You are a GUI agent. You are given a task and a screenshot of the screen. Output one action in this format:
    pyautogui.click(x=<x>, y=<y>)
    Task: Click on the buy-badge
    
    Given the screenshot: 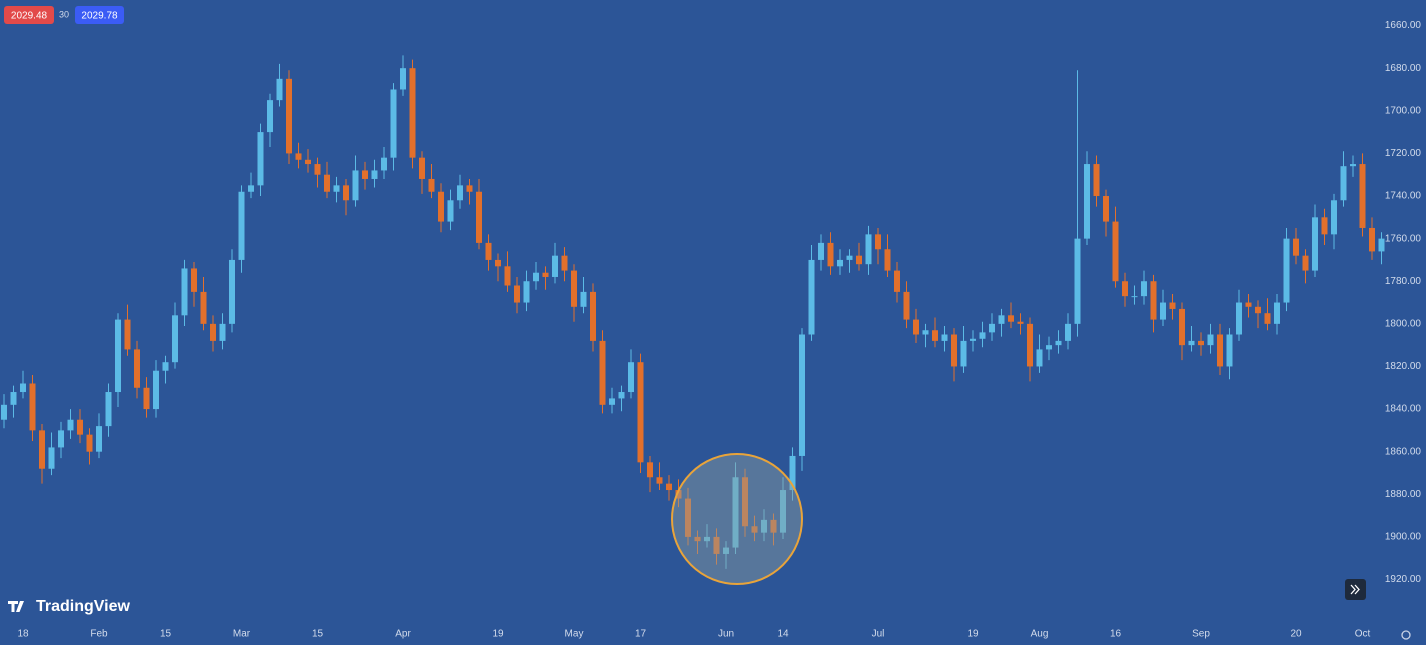 What is the action you would take?
    pyautogui.click(x=99, y=15)
    